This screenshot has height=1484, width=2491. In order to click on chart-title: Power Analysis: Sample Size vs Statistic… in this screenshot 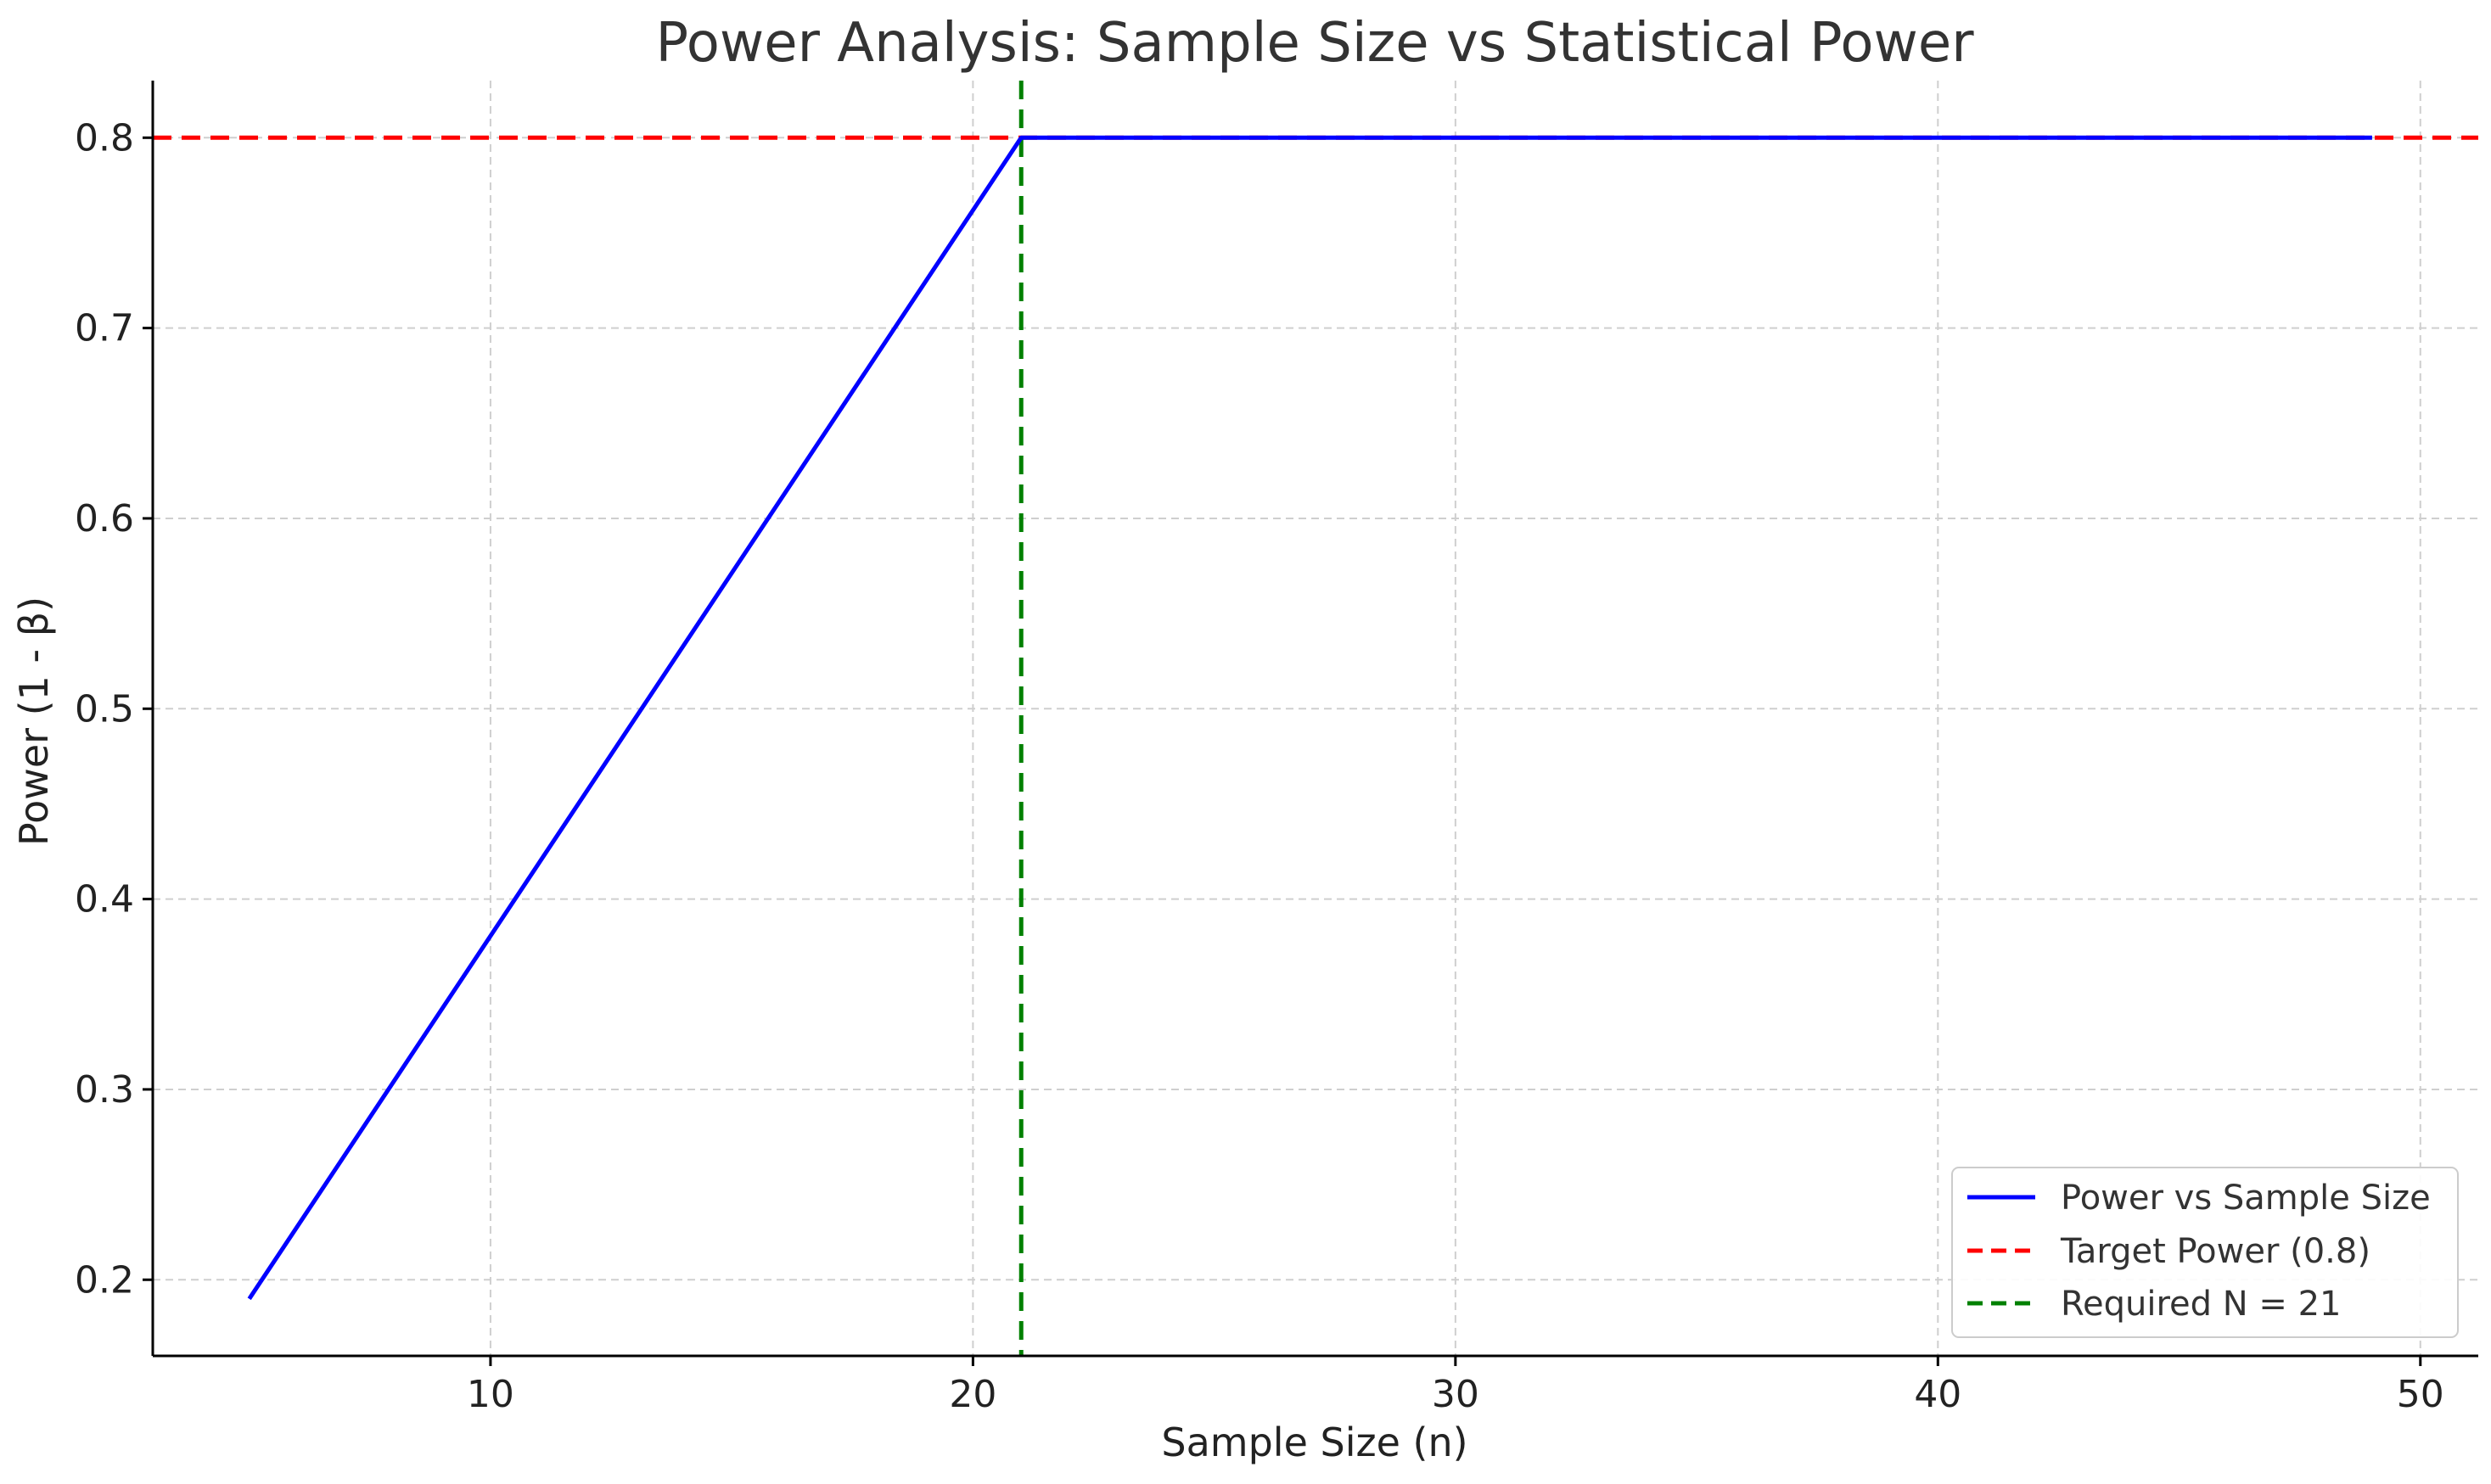, I will do `click(1314, 44)`.